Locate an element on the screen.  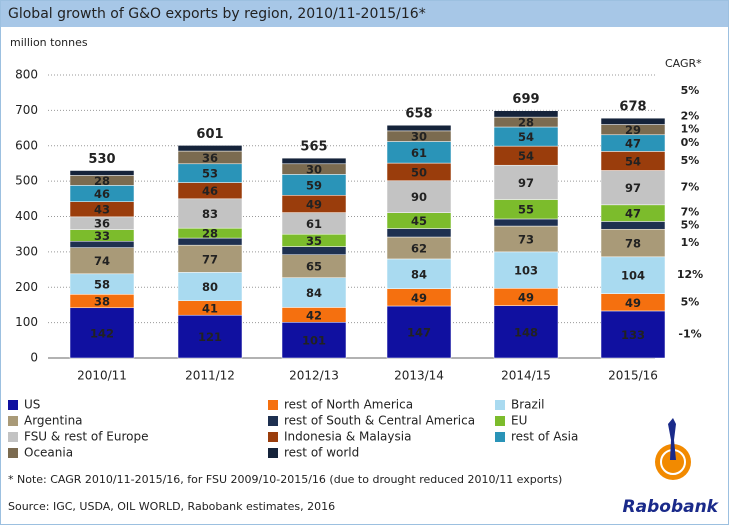
segment-label: 83 is located at coordinates (210, 214).